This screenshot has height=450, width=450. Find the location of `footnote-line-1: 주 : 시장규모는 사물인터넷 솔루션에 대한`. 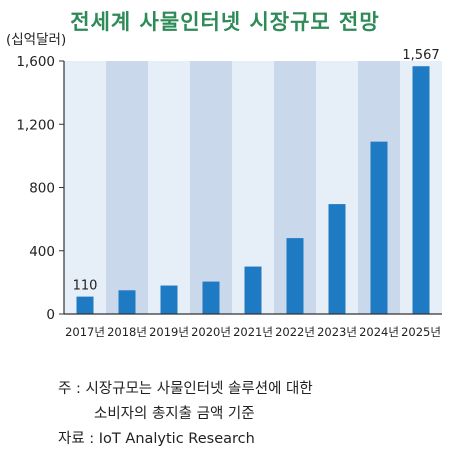

footnote-line-1: 주 : 시장규모는 사물인터넷 솔루션에 대한 is located at coordinates (185, 389).